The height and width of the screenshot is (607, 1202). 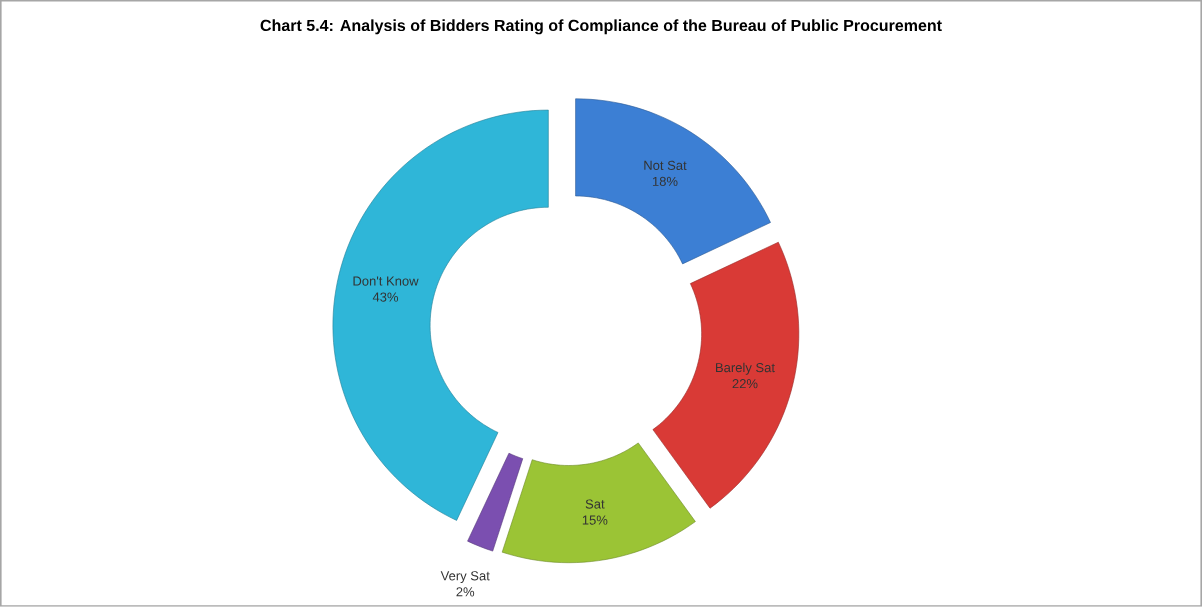 I want to click on data-label: 18%, so click(x=665, y=181).